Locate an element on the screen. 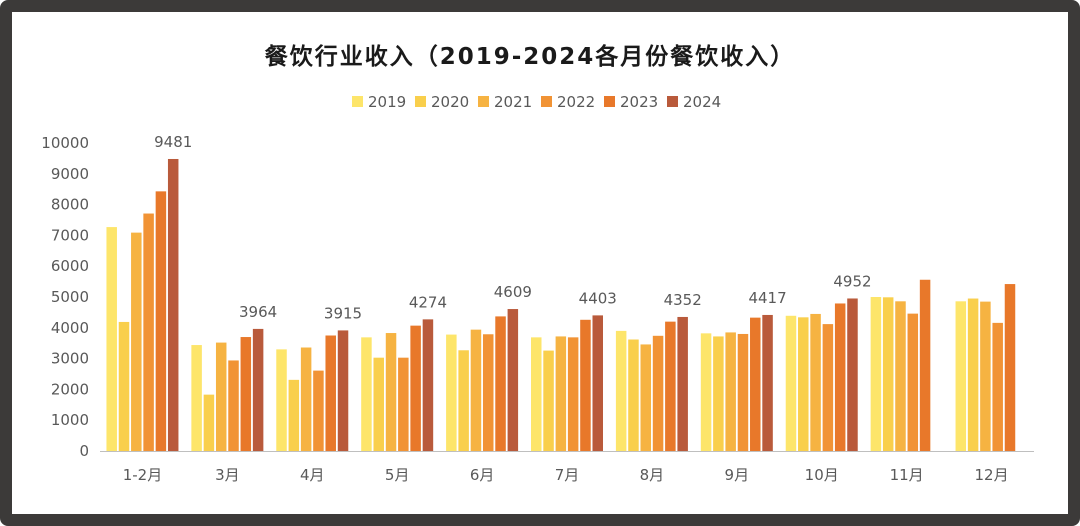  bar-2024-5月 is located at coordinates (428, 385).